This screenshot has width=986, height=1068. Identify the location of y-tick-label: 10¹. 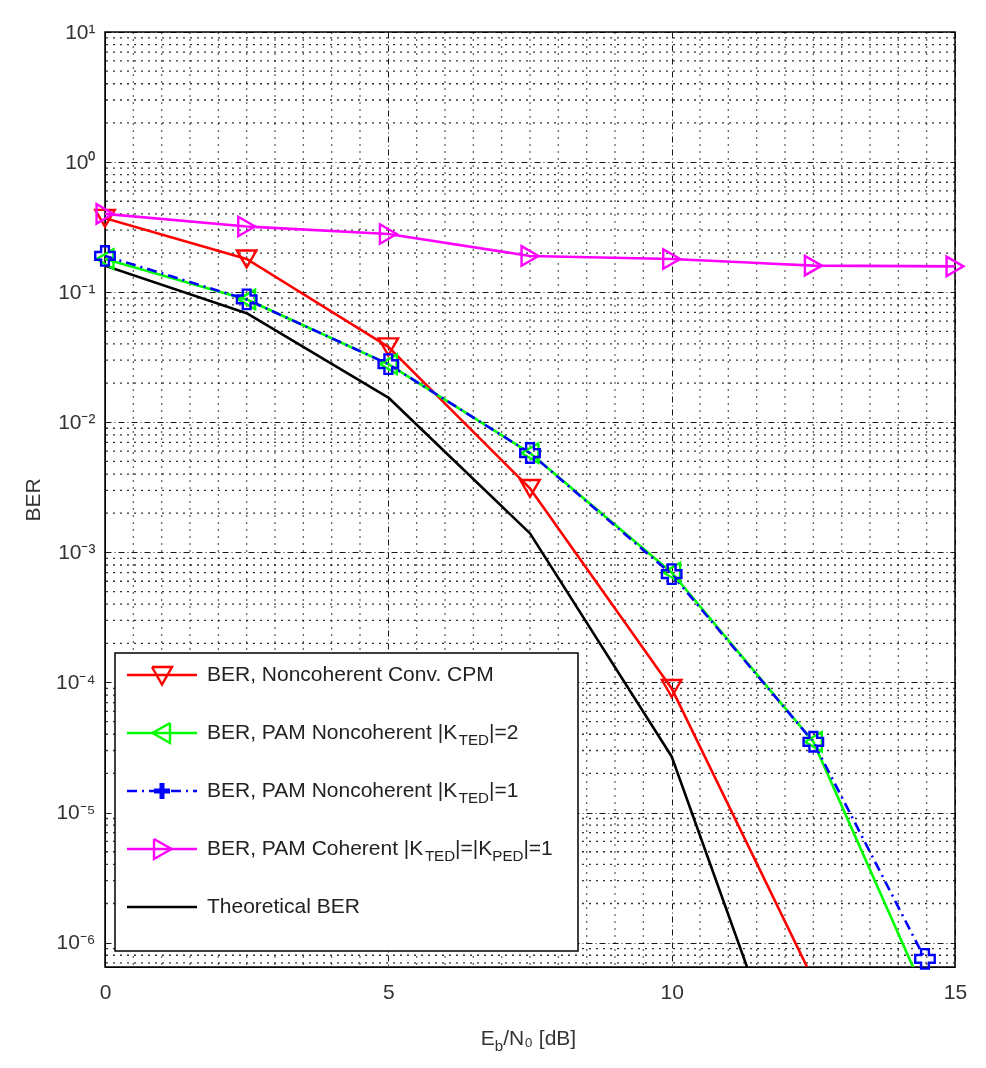
(80, 31).